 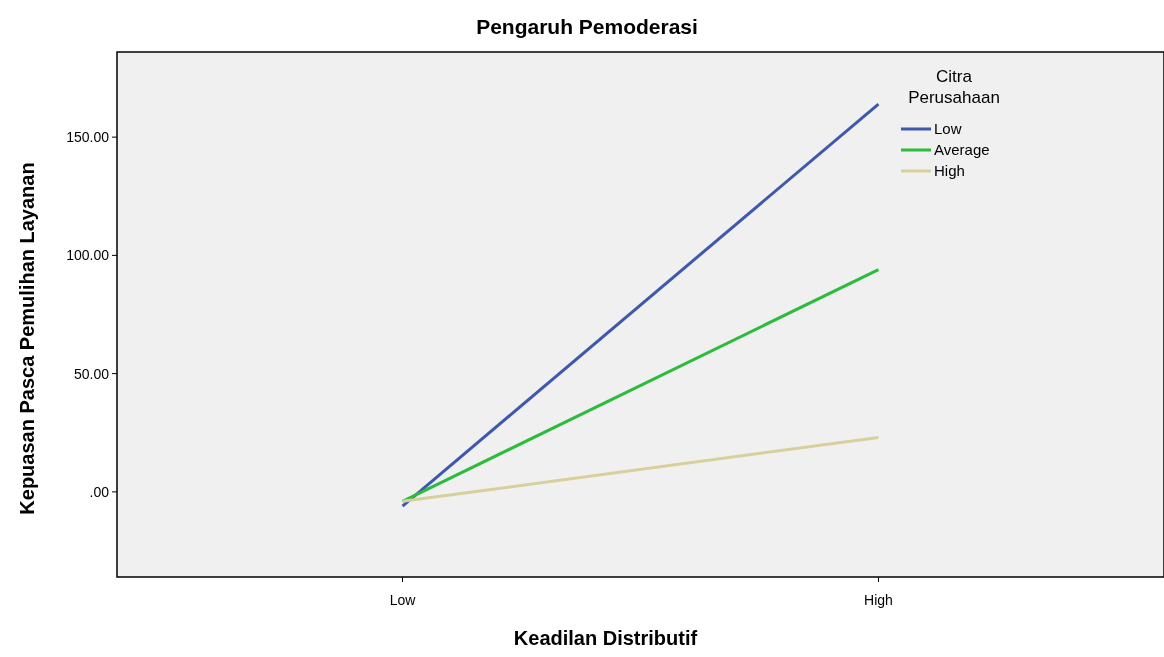 I want to click on y-tick-label: 100.00, so click(x=88, y=255).